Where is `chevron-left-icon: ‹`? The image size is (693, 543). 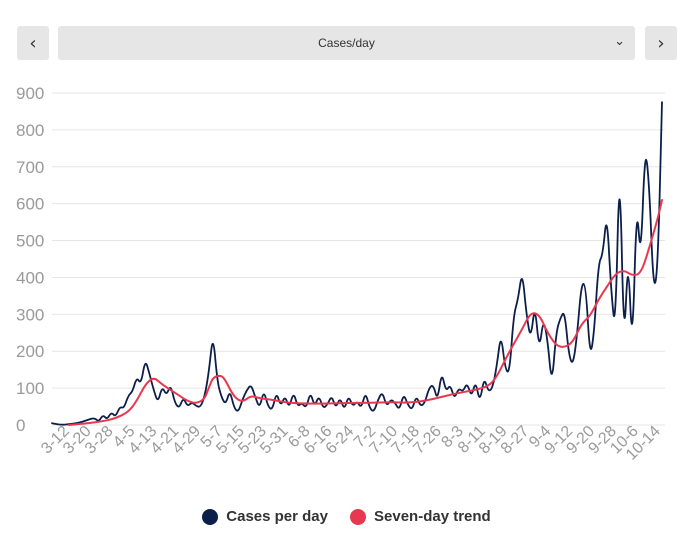 chevron-left-icon: ‹ is located at coordinates (33, 43).